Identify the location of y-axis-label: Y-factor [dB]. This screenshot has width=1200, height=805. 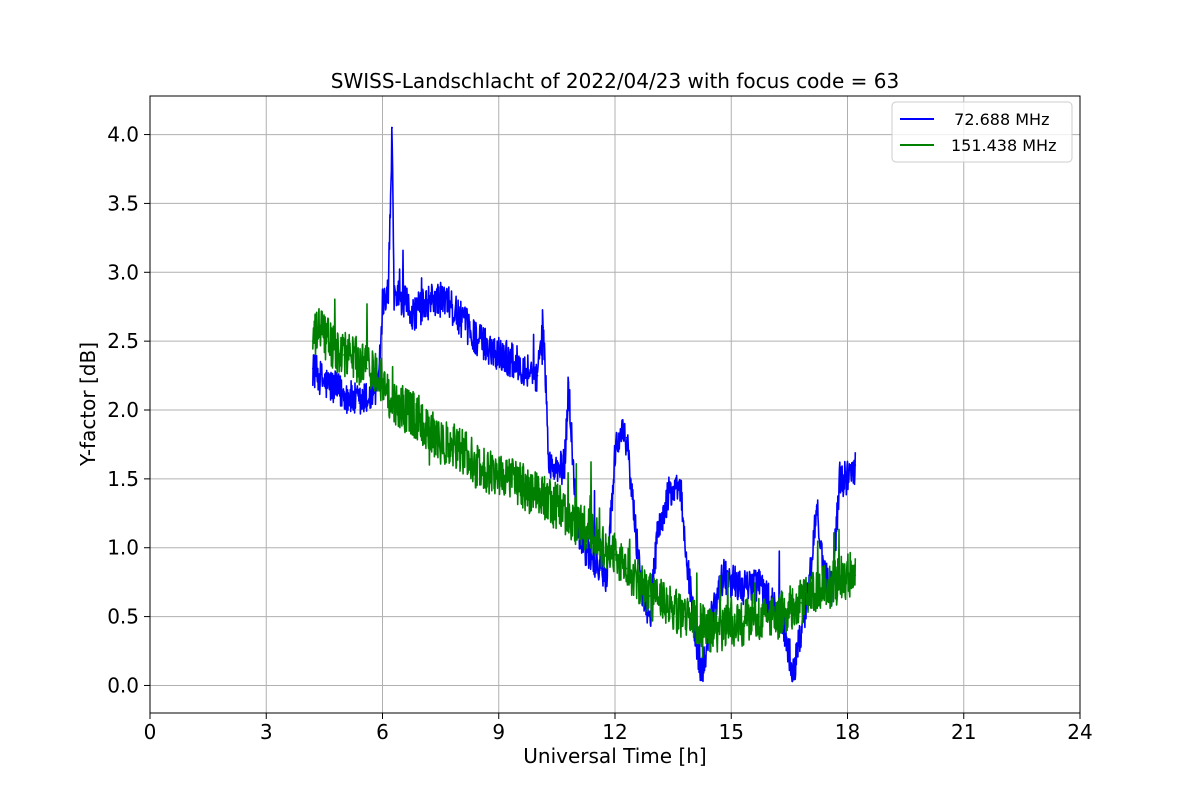
(88, 404).